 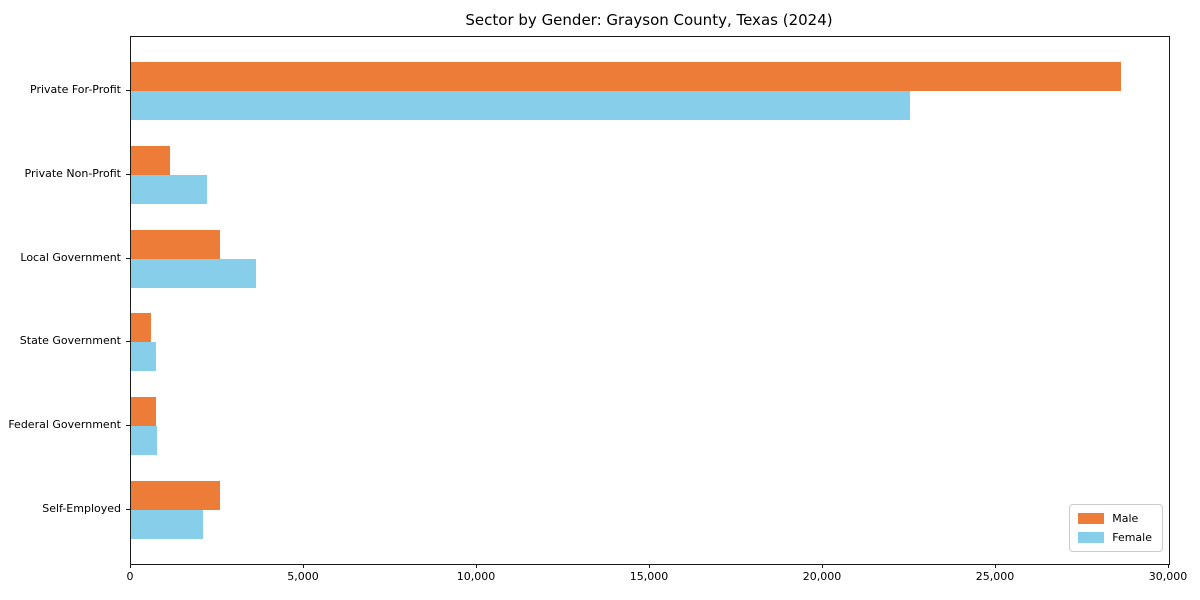 What do you see at coordinates (1168, 576) in the screenshot?
I see `x-tick-label: 30,000` at bounding box center [1168, 576].